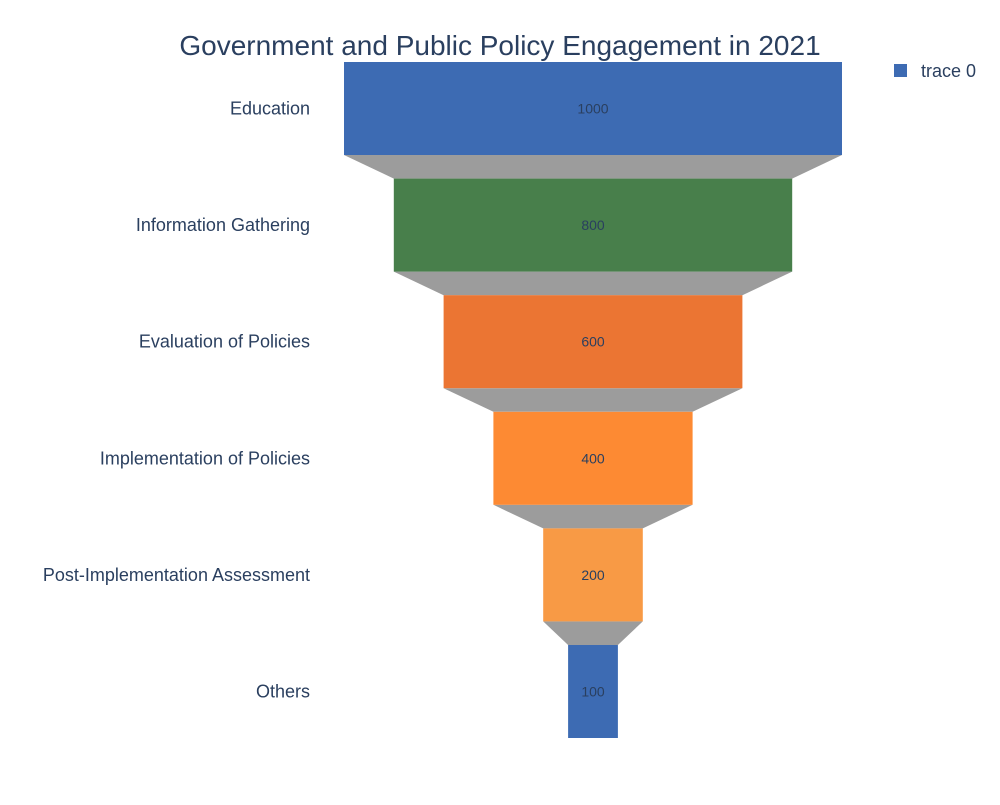 Image resolution: width=1000 pixels, height=805 pixels. I want to click on category-label-others: Others, so click(283, 692).